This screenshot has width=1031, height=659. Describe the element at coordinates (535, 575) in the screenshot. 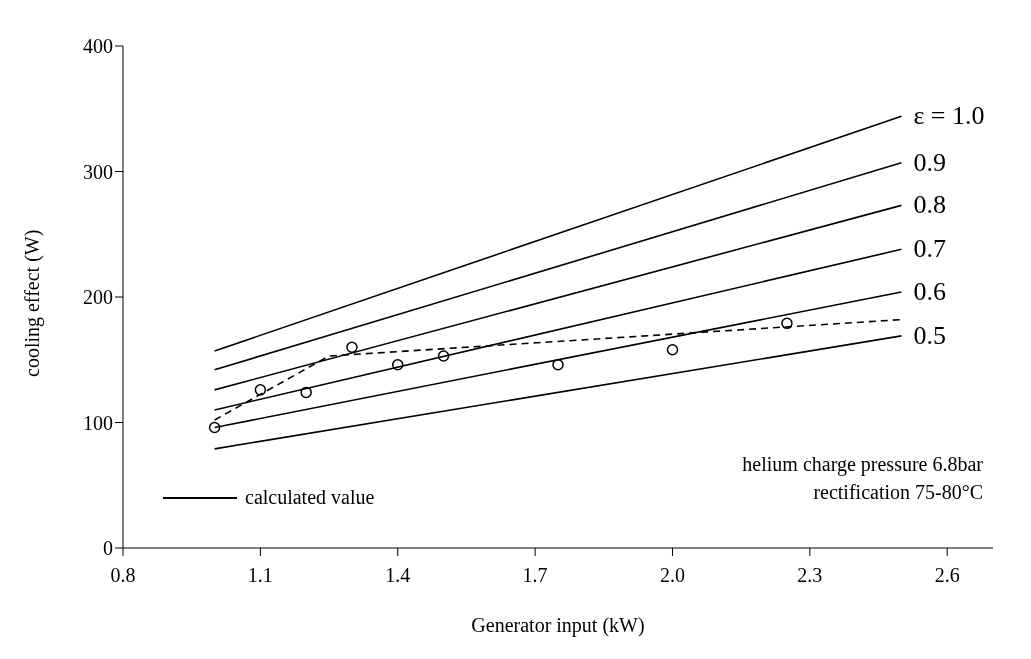

I see `x-tick-label: 1.7` at that location.